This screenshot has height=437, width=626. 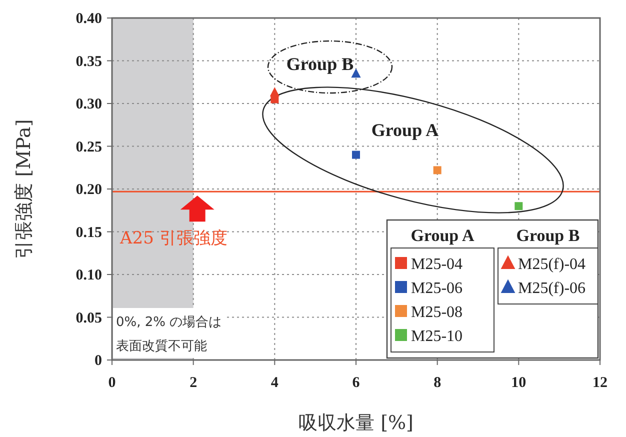 What do you see at coordinates (112, 383) in the screenshot?
I see `x-tick-label: 0` at bounding box center [112, 383].